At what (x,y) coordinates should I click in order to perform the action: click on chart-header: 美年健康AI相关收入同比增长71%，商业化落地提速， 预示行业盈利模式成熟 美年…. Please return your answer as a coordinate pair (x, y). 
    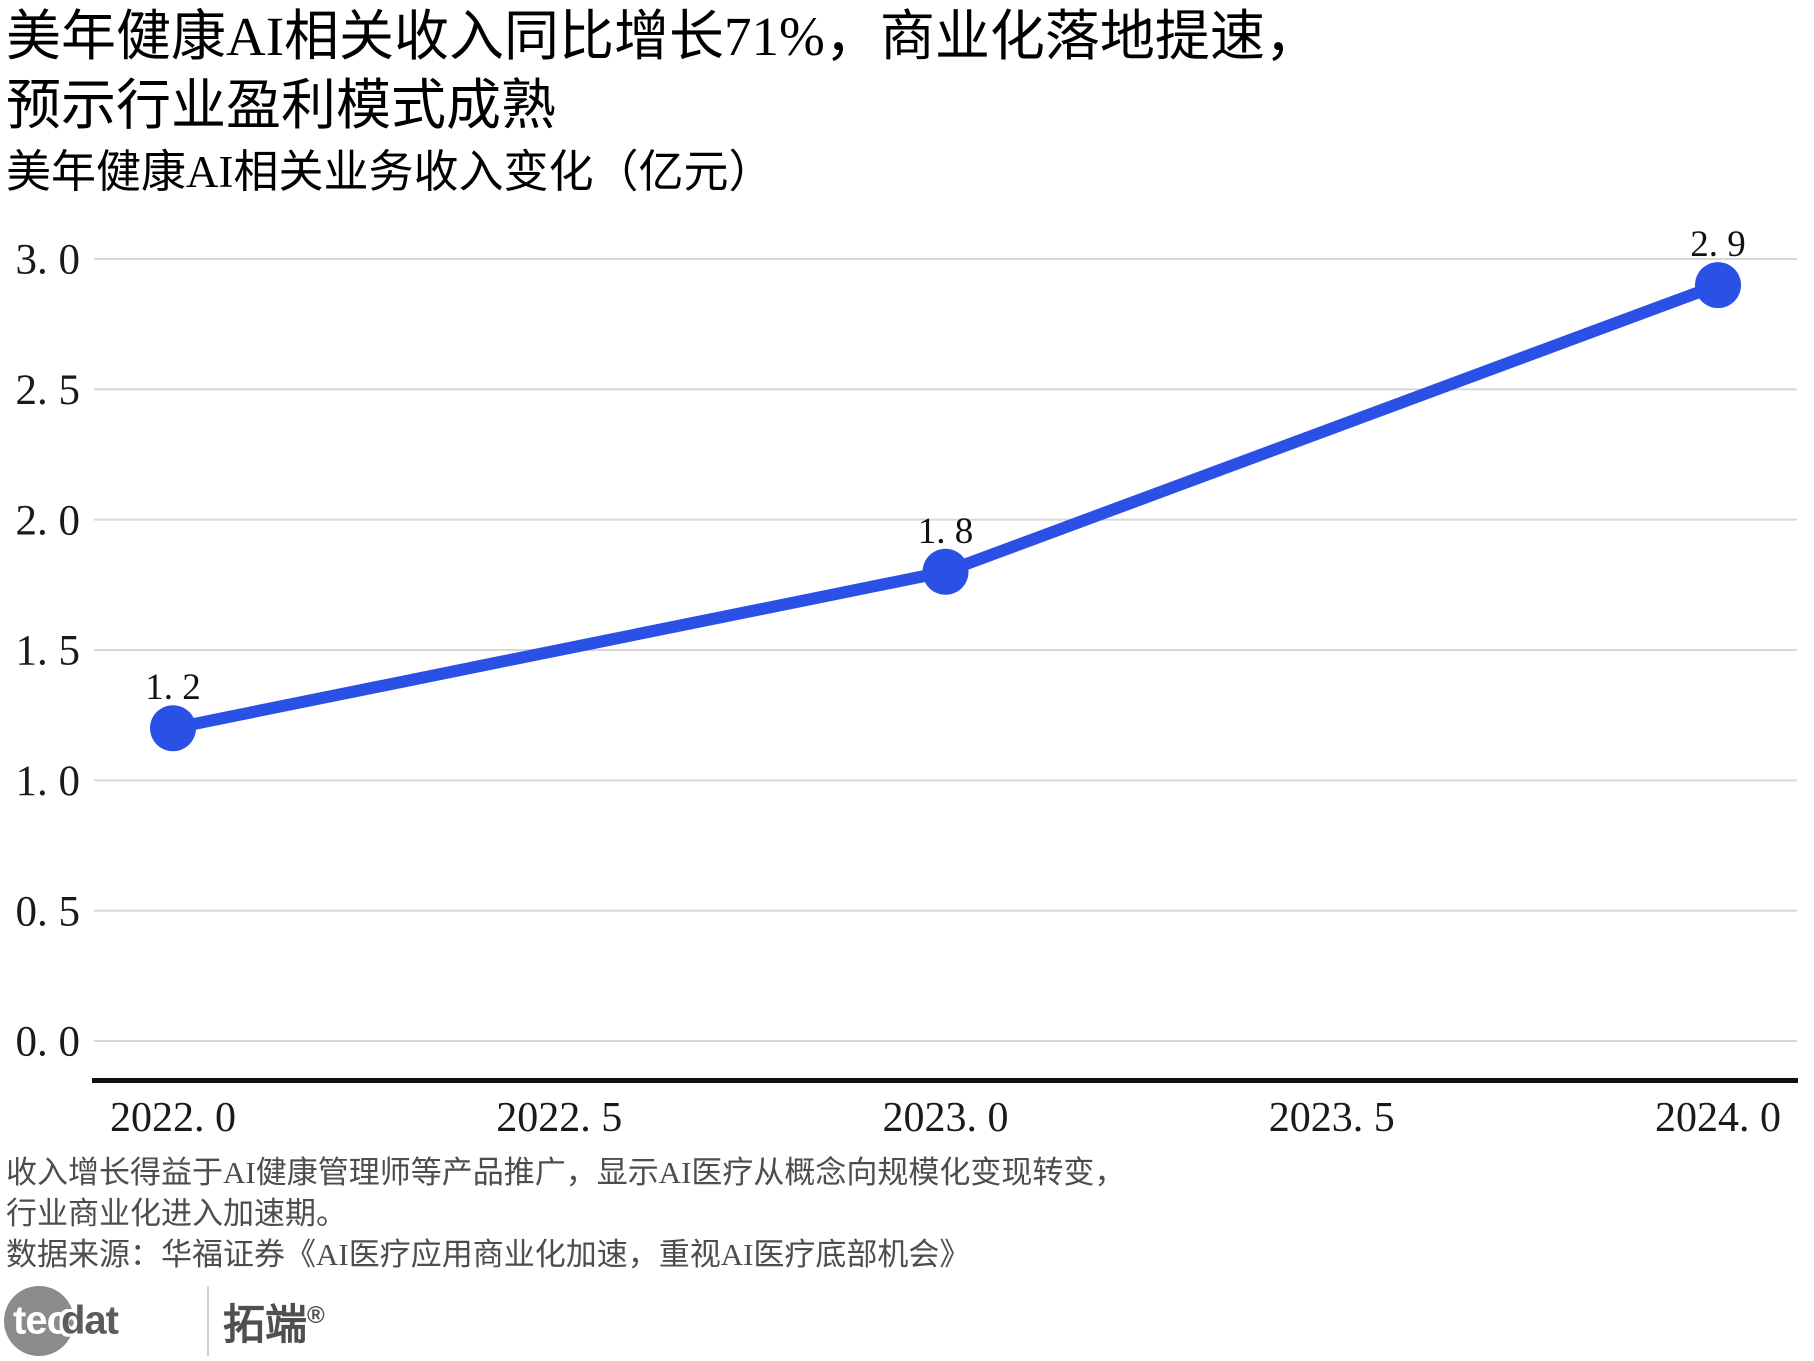
    Looking at the image, I should click on (663, 101).